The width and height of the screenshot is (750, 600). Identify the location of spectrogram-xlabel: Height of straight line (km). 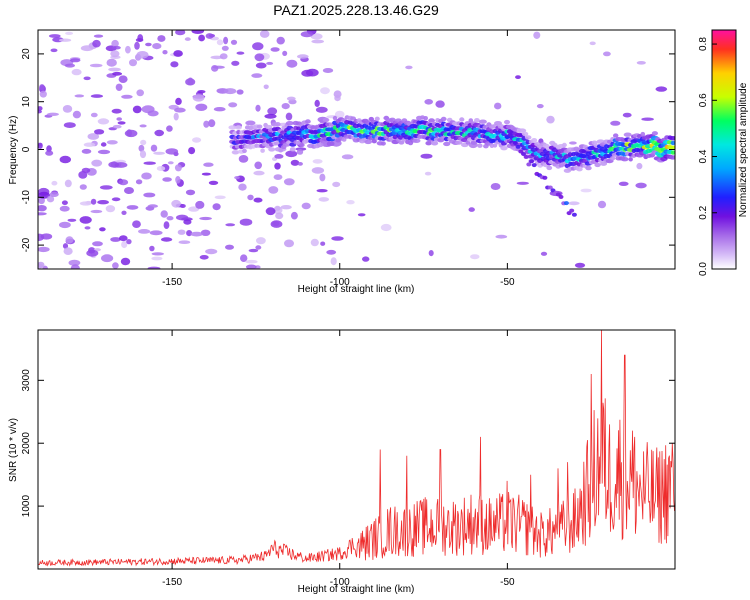
(356, 289).